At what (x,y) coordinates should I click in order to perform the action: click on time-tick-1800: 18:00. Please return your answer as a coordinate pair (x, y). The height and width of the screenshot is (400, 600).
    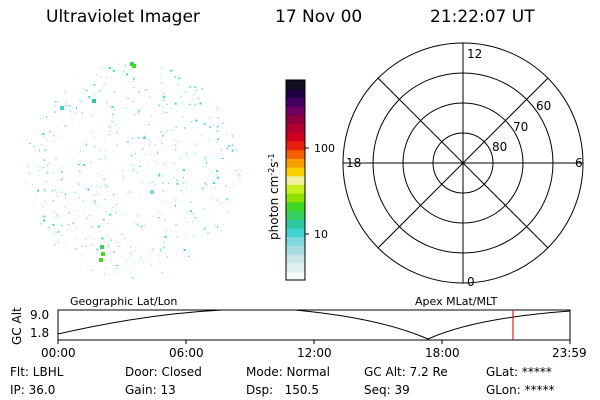
    Looking at the image, I should click on (442, 353).